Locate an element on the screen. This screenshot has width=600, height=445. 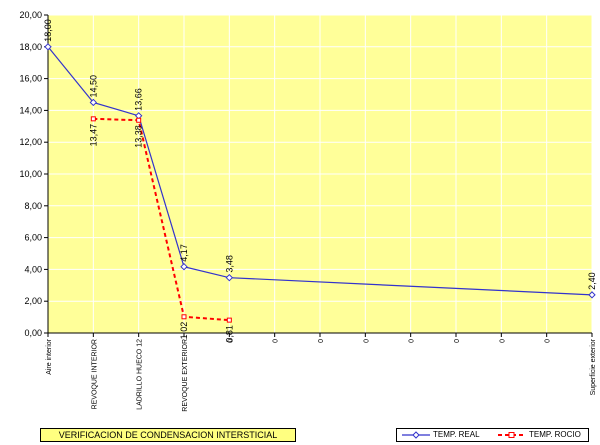
data-label-rocio: 13,47 is located at coordinates (93, 135).